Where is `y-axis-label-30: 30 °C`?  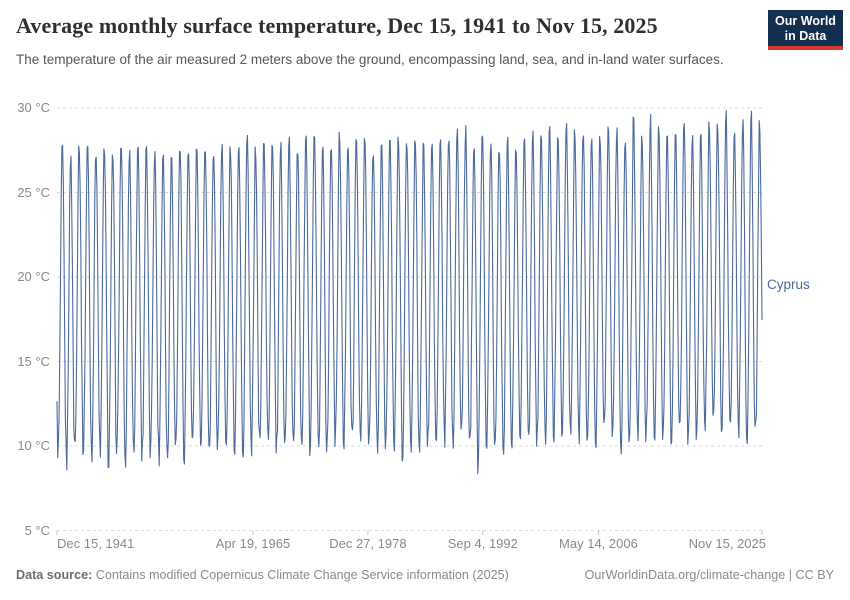
y-axis-label-30: 30 °C is located at coordinates (33, 107).